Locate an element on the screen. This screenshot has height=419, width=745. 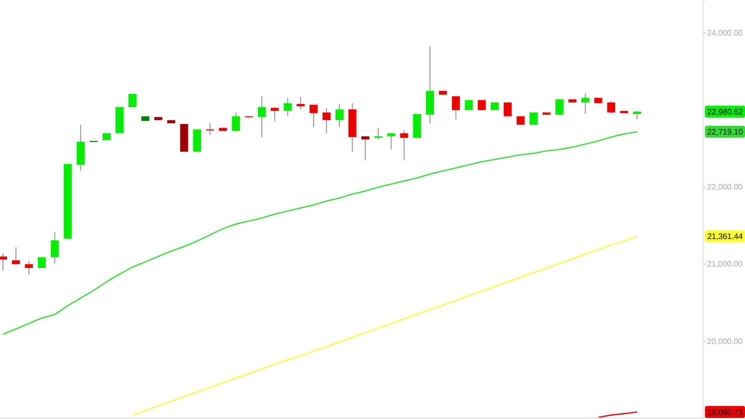
y-tick-label: 24,000.00 is located at coordinates (725, 33).